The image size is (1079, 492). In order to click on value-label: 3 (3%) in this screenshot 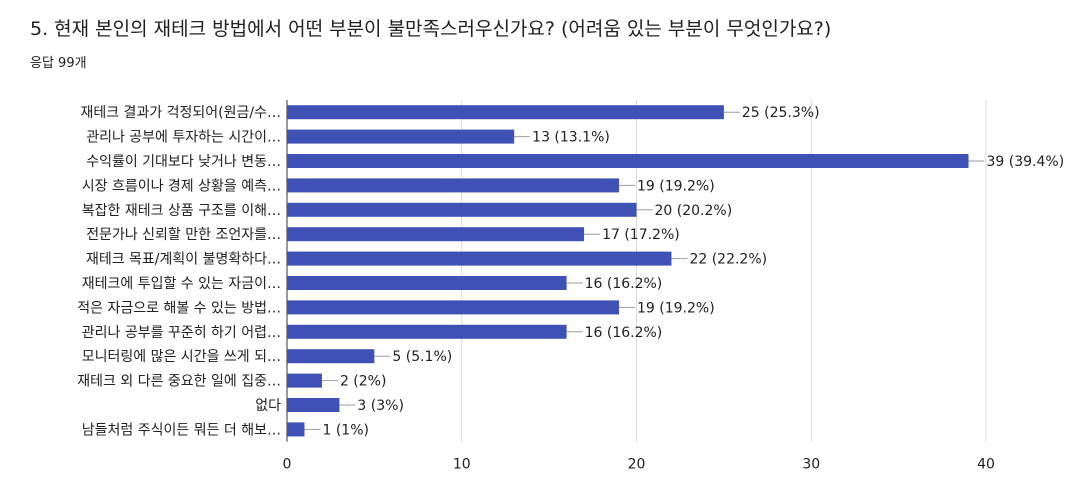, I will do `click(380, 406)`.